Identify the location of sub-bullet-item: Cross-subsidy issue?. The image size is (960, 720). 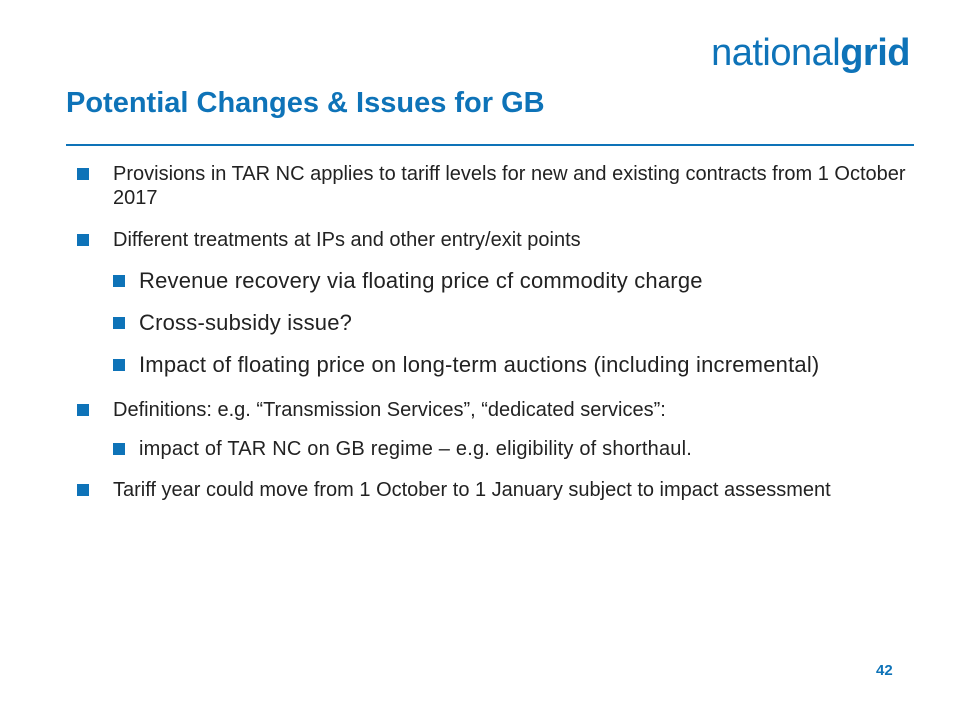
(510, 323).